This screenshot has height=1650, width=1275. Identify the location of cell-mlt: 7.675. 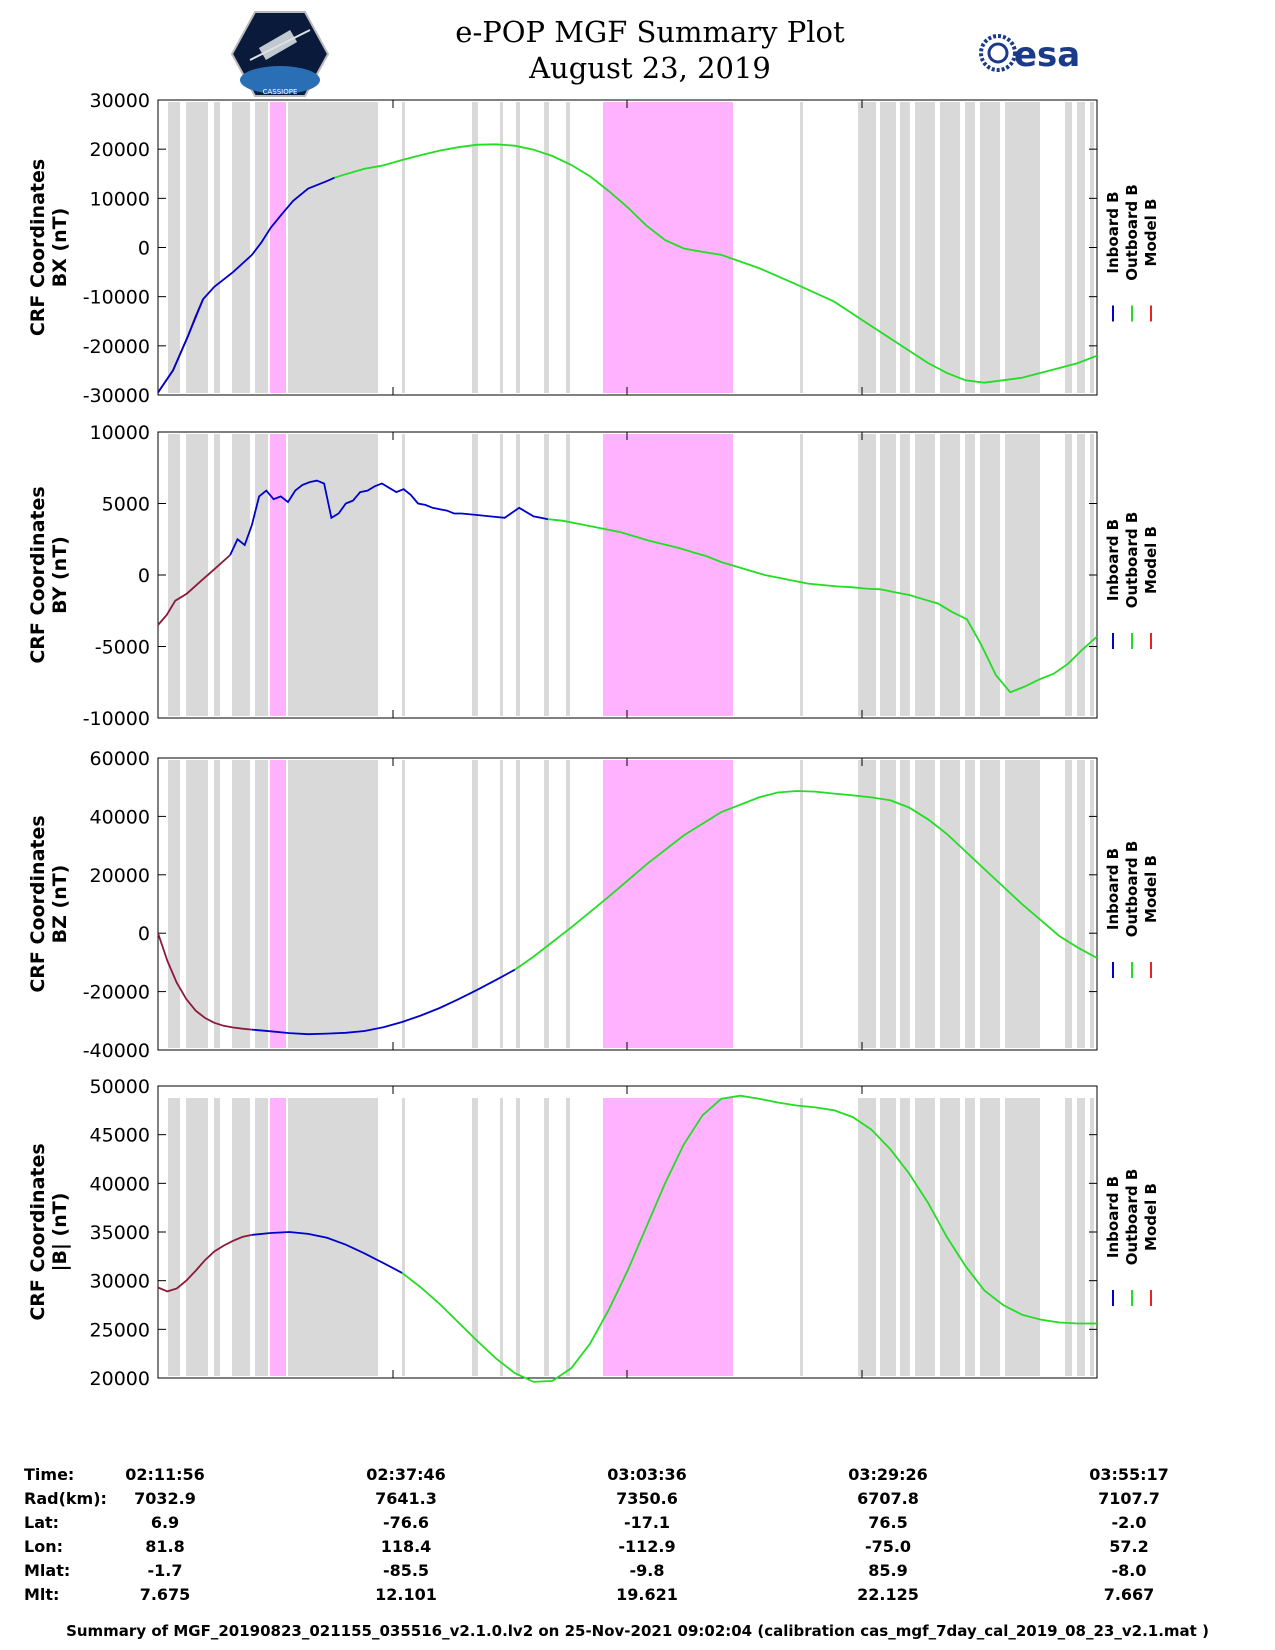
(165, 1594).